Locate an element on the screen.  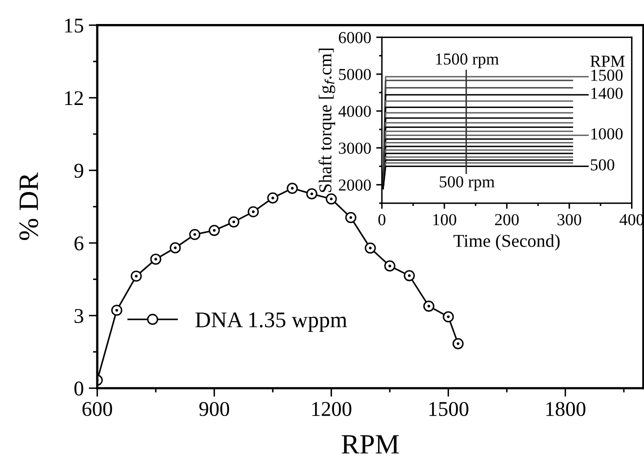
y-tick-label: 4000 is located at coordinates (354, 111).